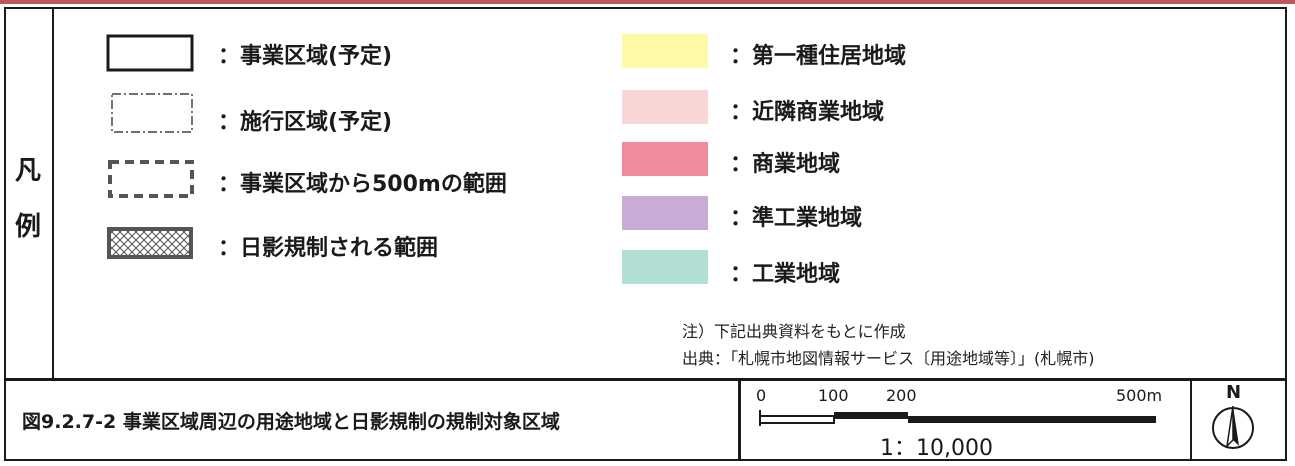  What do you see at coordinates (901, 395) in the screenshot?
I see `scale-tick-200: 200` at bounding box center [901, 395].